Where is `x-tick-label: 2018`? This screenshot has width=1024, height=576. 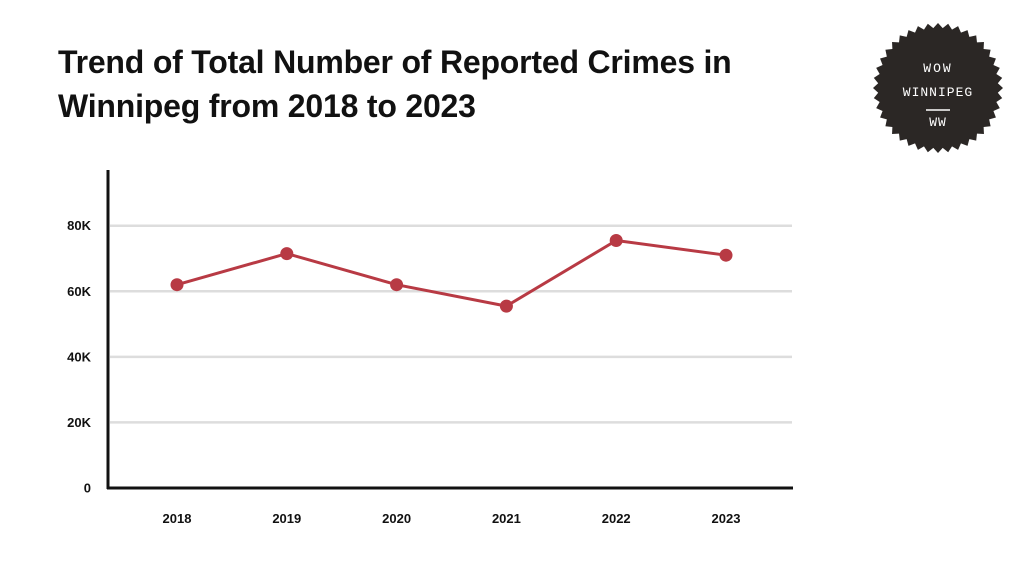
x-tick-label: 2018 is located at coordinates (177, 518).